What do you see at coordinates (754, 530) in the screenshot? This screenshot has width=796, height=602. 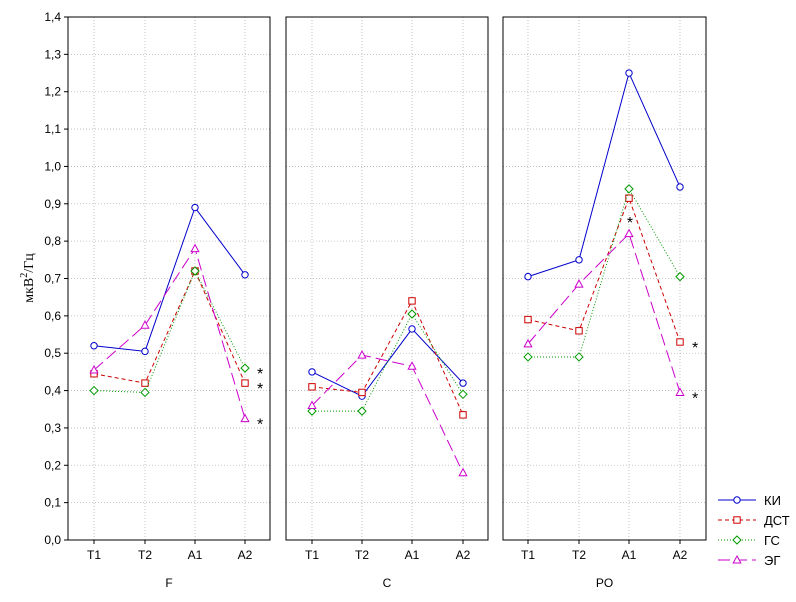 I see `legend: КИ ДСТ ГС ЭГ` at bounding box center [754, 530].